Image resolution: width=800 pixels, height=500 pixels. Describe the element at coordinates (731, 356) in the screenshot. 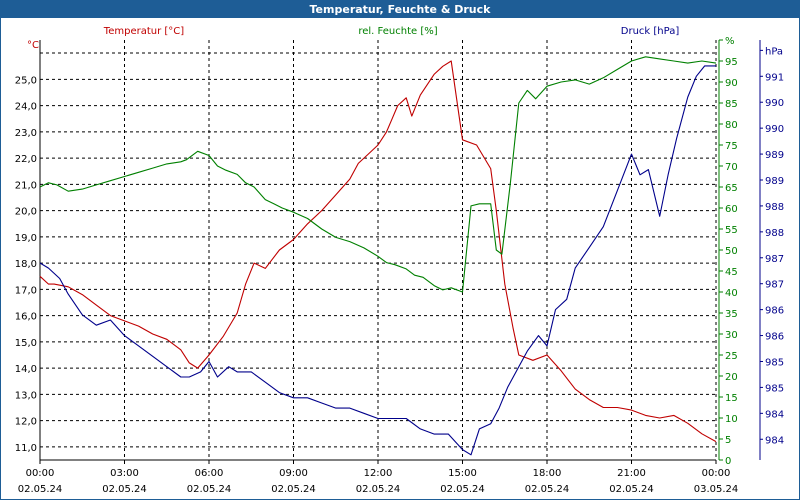

I see `humidity-tick-label: 25` at that location.